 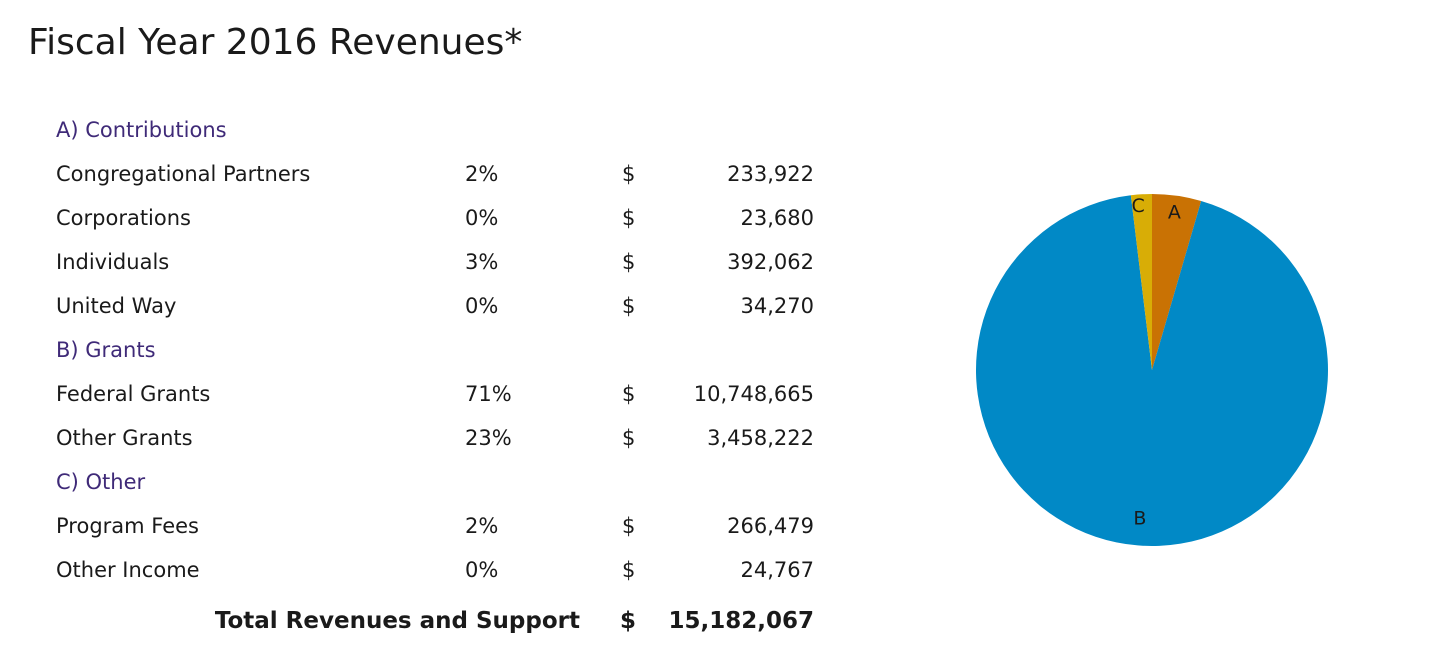 I want to click on table-row: United Way 0% $34,270, so click(x=430, y=306).